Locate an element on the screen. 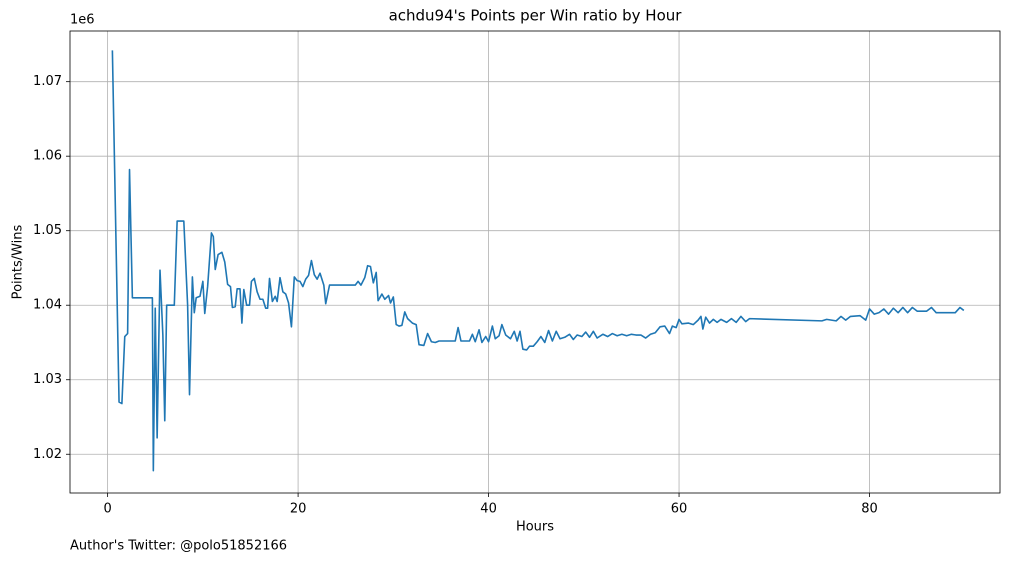 The width and height of the screenshot is (1010, 562). x-tick-label: 80 is located at coordinates (869, 509).